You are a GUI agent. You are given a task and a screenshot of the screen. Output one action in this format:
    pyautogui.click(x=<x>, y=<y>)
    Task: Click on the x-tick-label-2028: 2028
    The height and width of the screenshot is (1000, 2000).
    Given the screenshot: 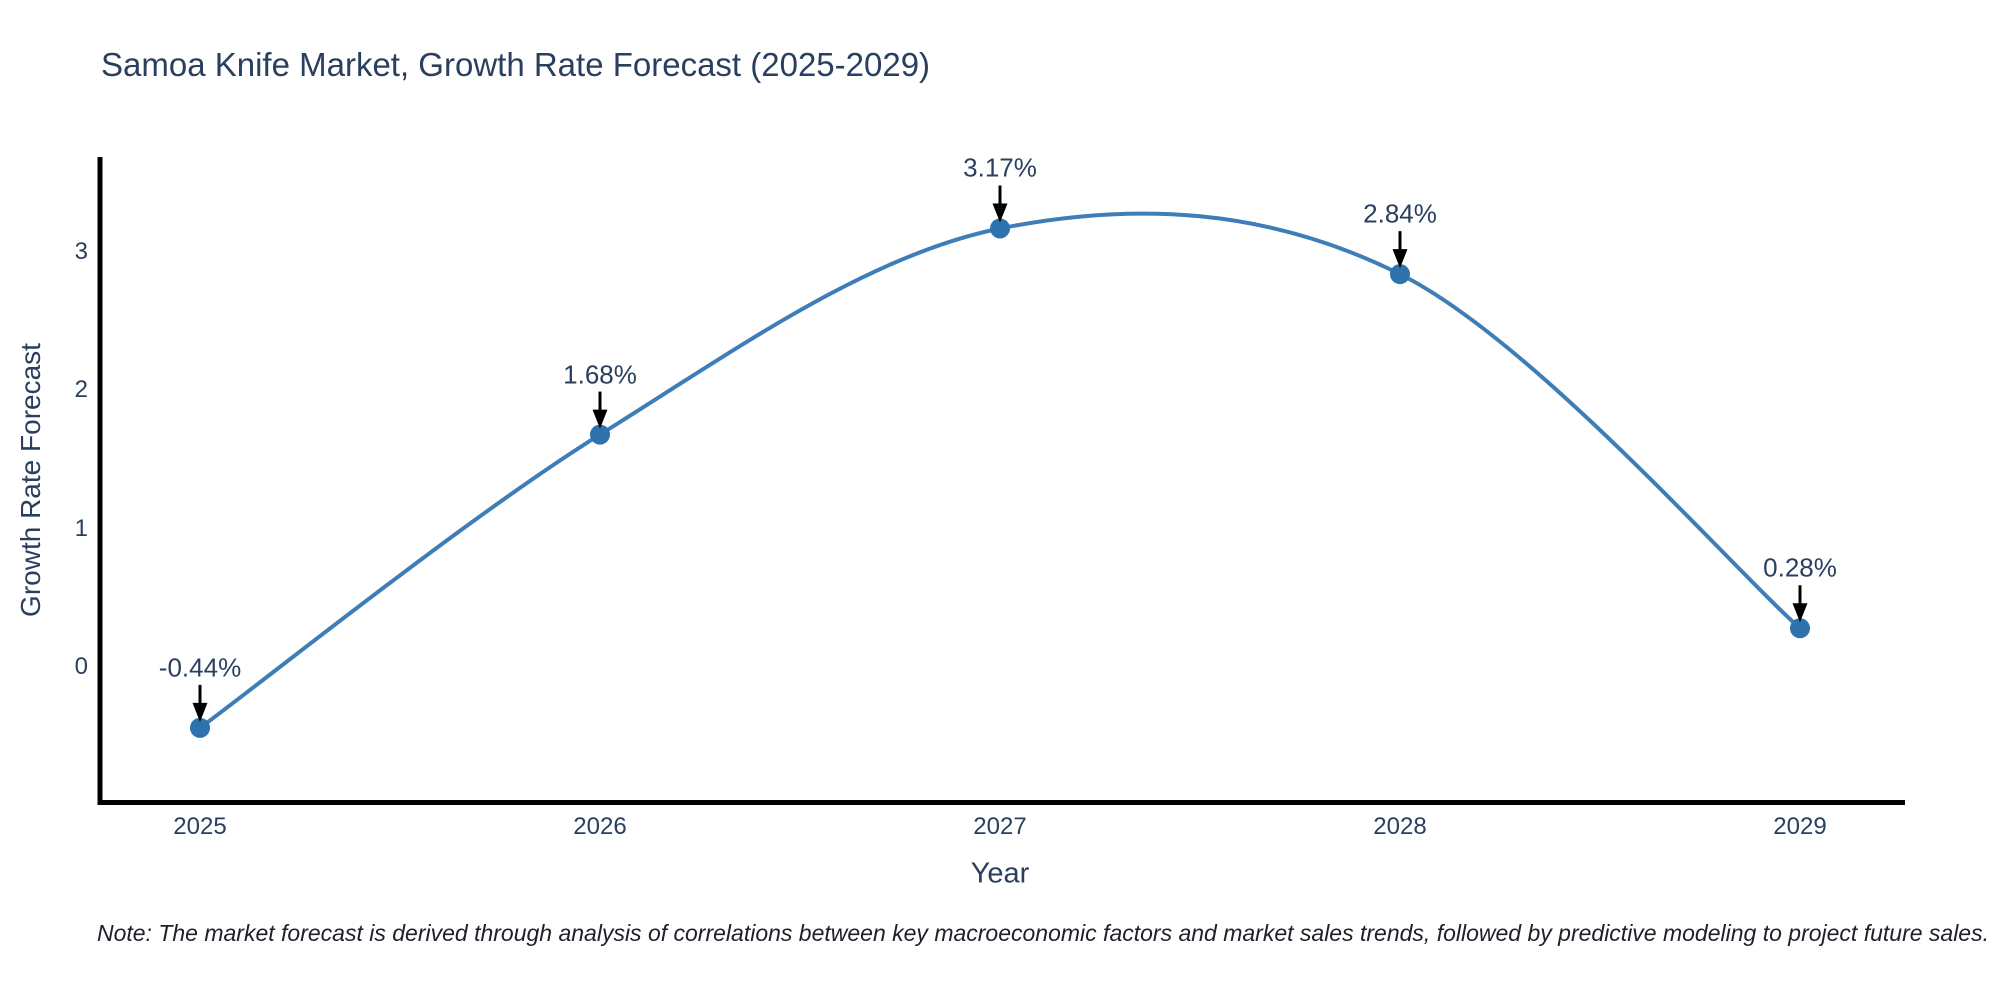 What is the action you would take?
    pyautogui.click(x=1400, y=826)
    